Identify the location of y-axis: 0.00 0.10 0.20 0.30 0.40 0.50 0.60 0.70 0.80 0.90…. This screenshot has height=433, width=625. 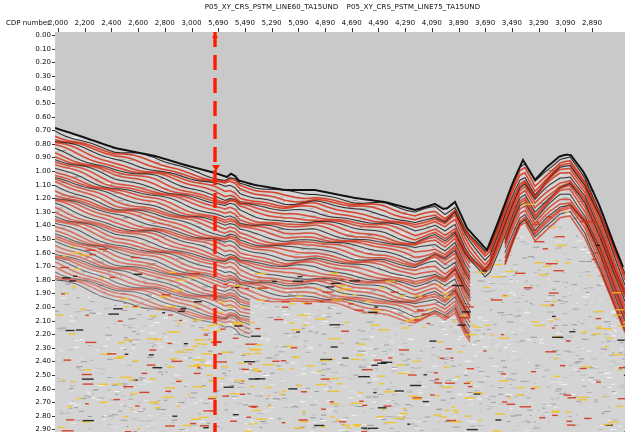
(27, 232).